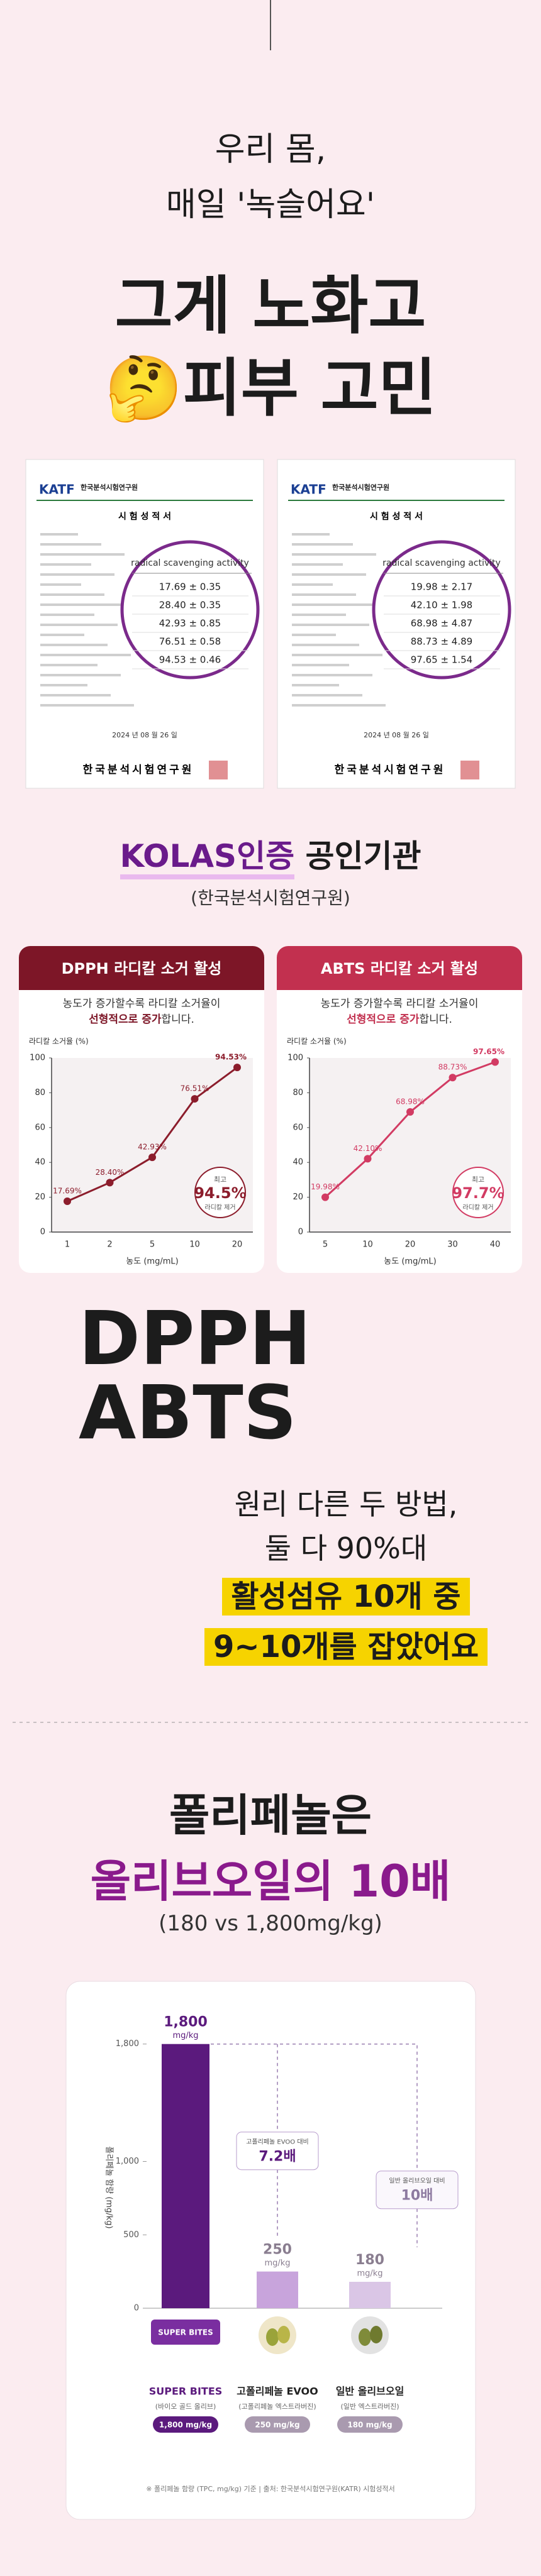 The height and width of the screenshot is (2576, 541). I want to click on highlight-sub: 라디칼 제거, so click(219, 1207).